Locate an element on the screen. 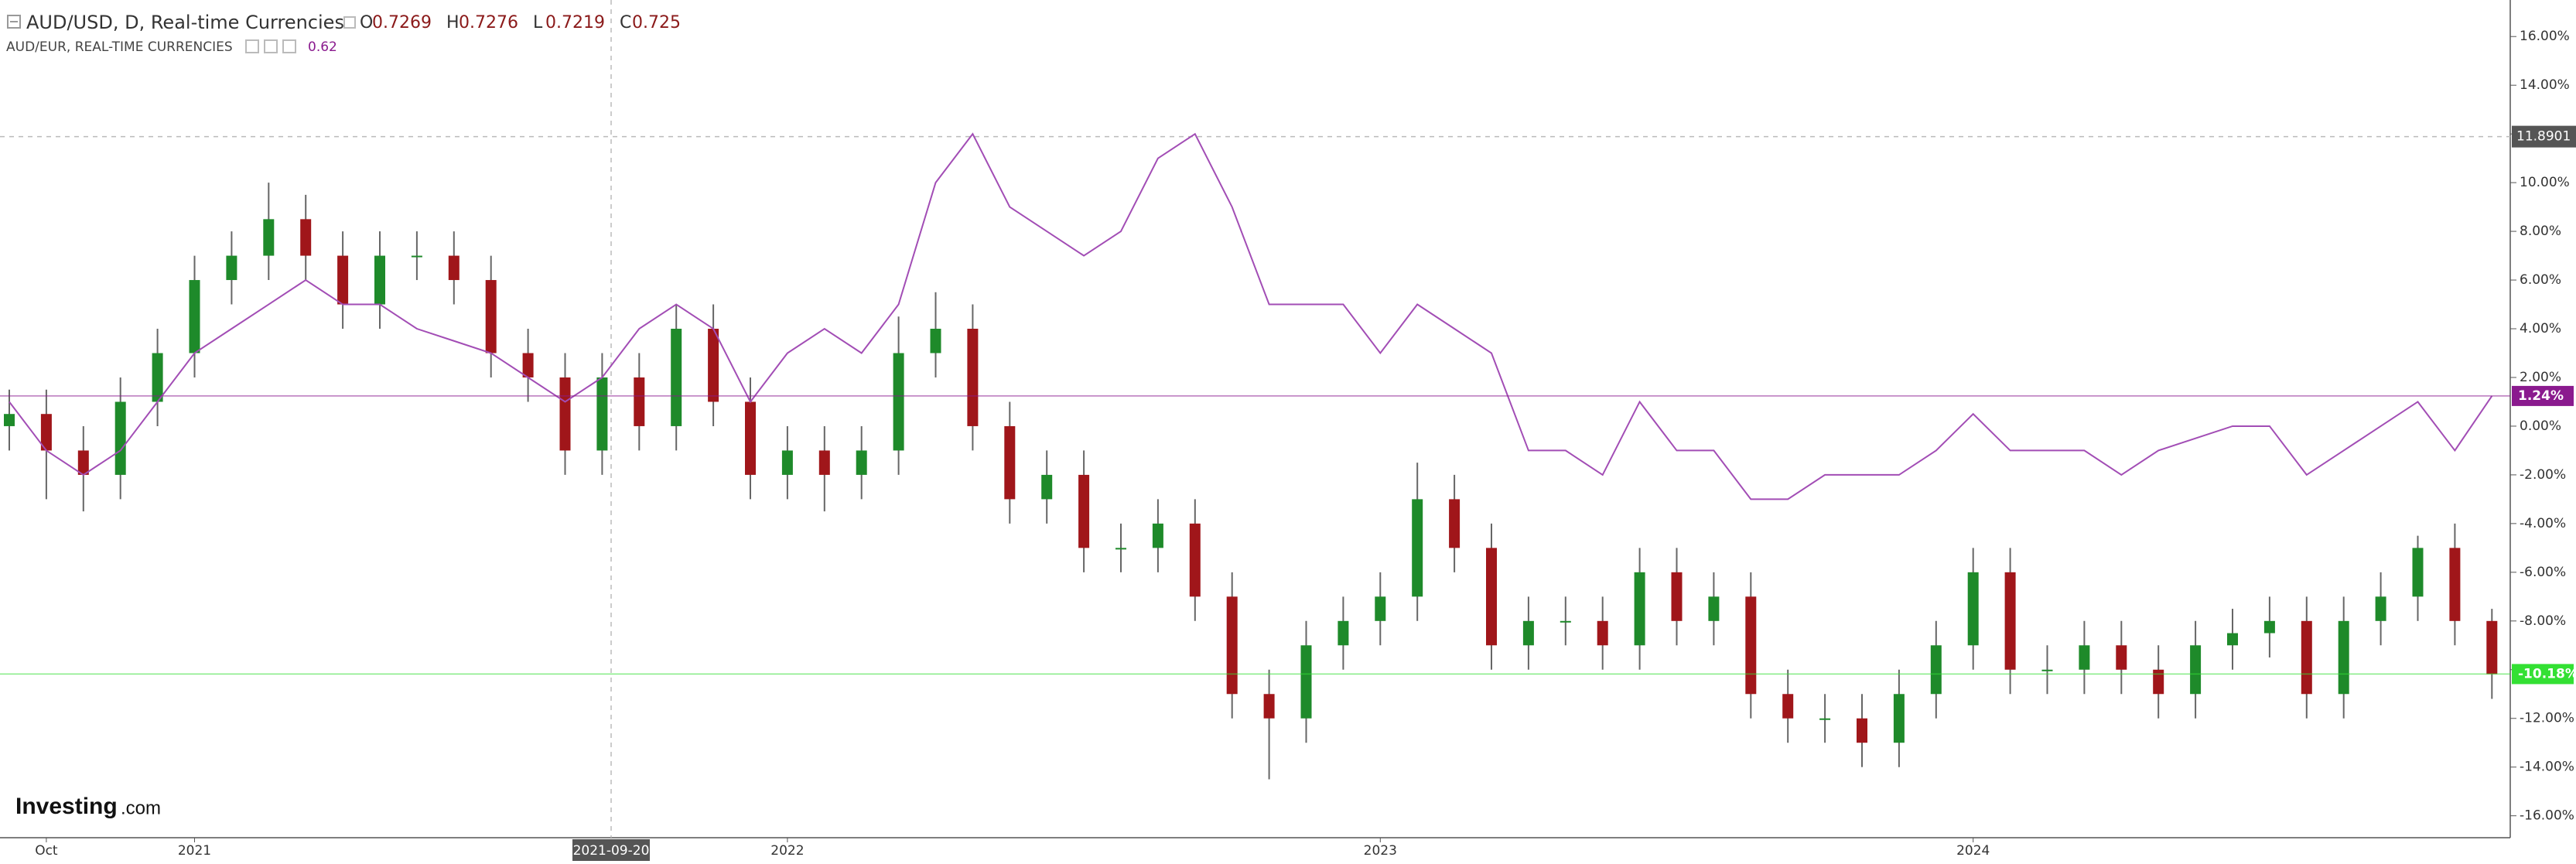 The image size is (2576, 864). crosshair-x-tag is located at coordinates (611, 850).